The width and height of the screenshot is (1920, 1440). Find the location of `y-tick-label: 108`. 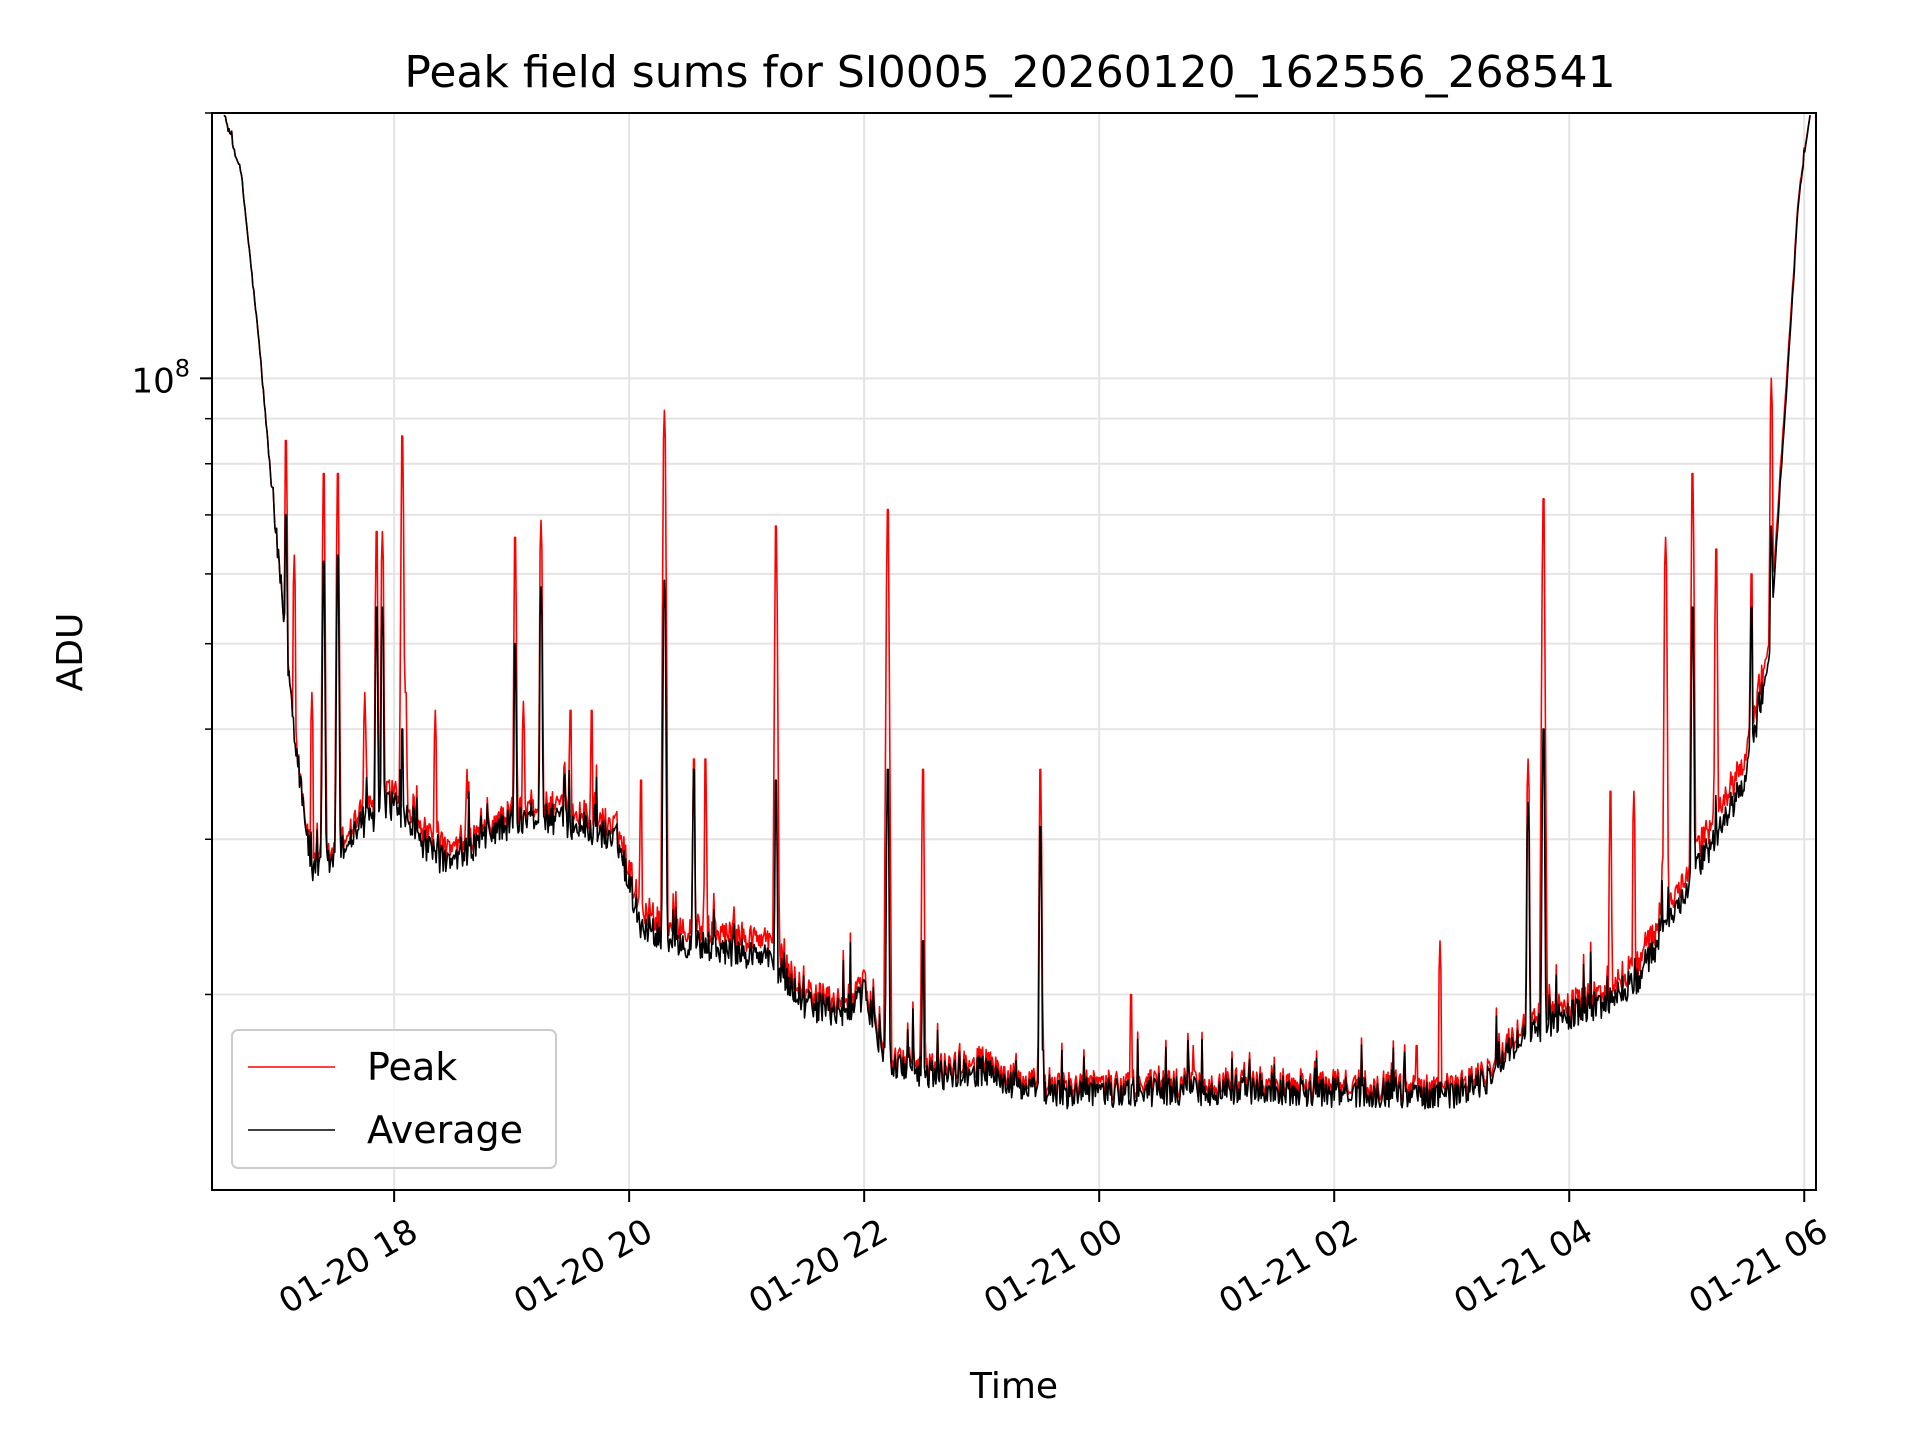

y-tick-label: 108 is located at coordinates (160, 377).